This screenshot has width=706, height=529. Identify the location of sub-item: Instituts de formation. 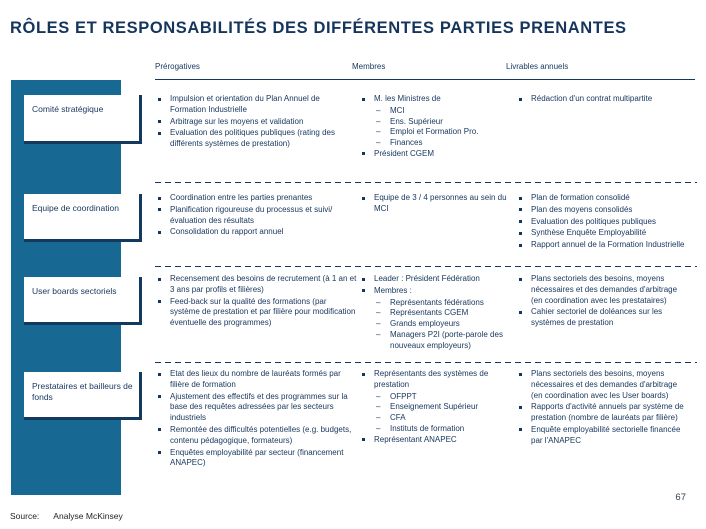
(435, 429).